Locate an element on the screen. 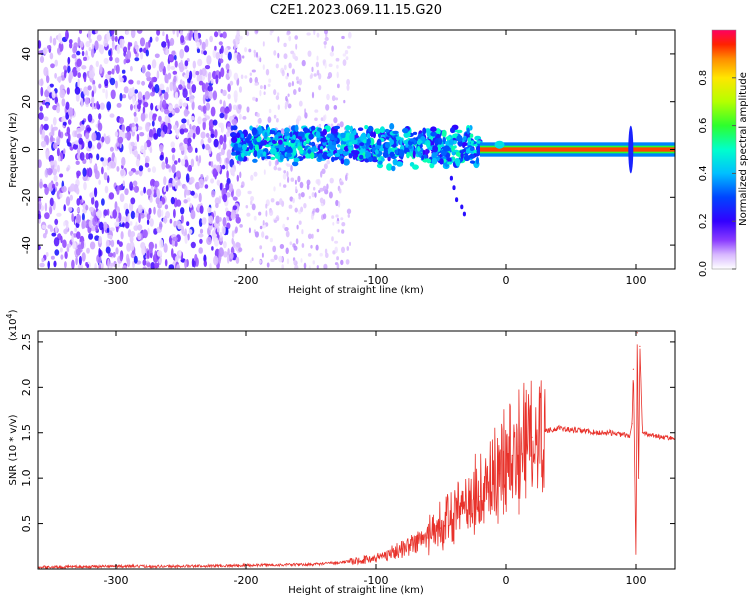 The height and width of the screenshot is (600, 750). top-x-tick-label: -300 is located at coordinates (116, 280).